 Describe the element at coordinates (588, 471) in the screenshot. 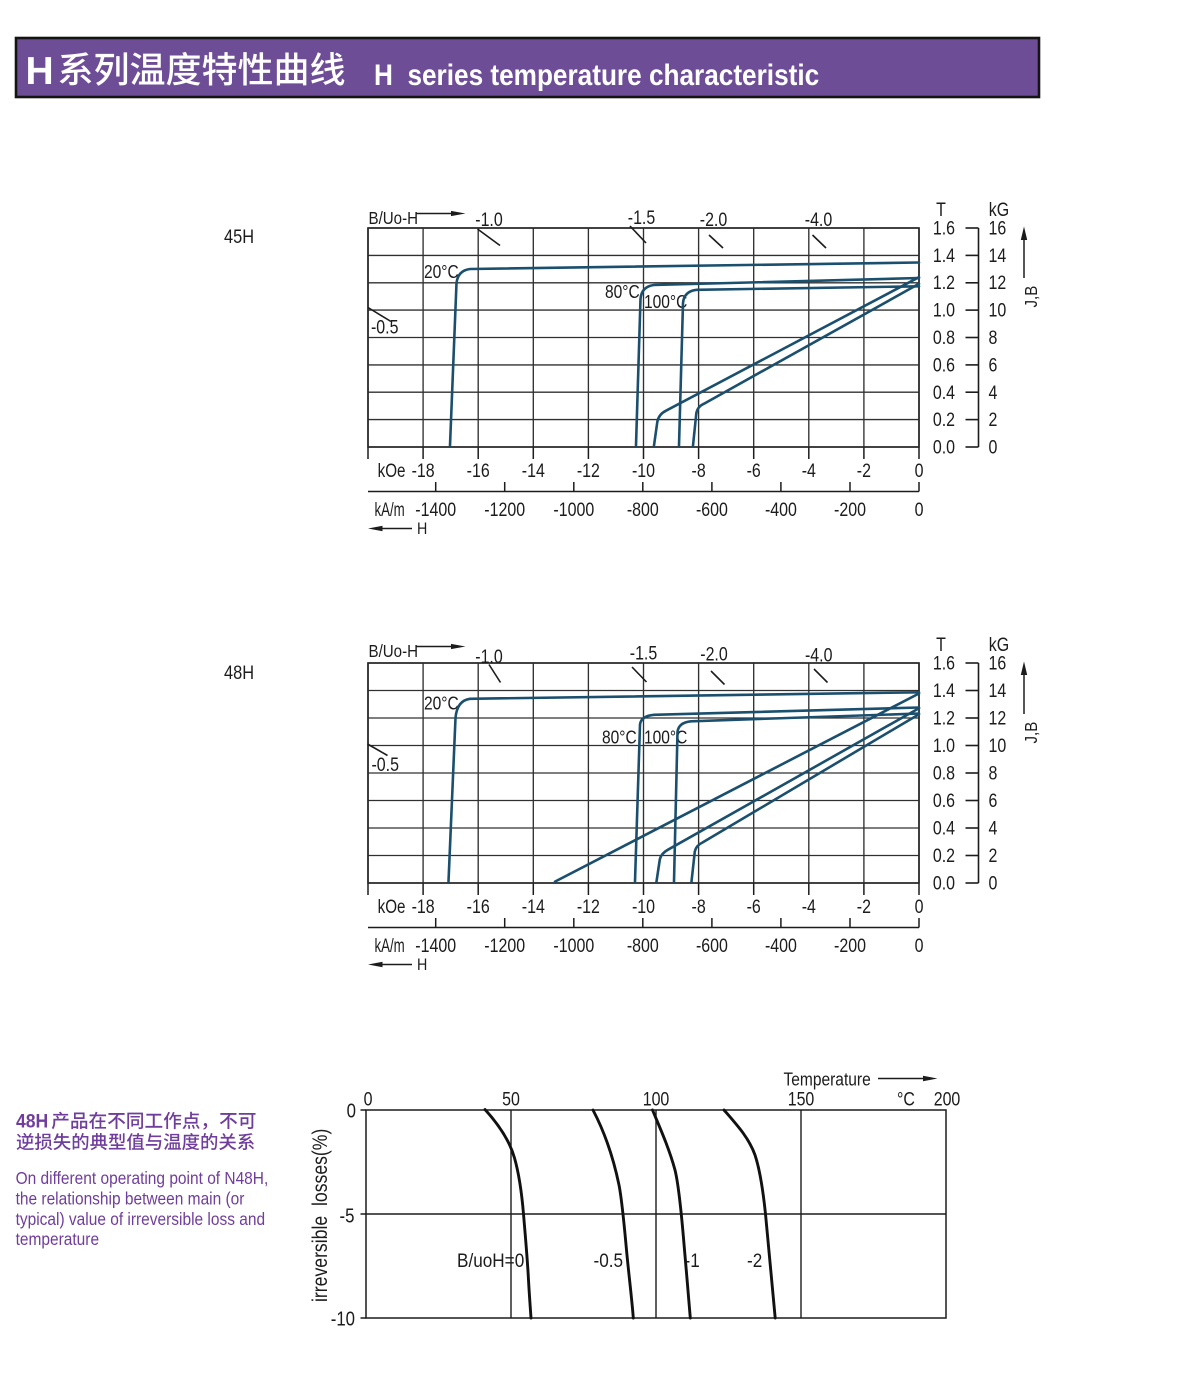

I see `svg-text: -12` at that location.